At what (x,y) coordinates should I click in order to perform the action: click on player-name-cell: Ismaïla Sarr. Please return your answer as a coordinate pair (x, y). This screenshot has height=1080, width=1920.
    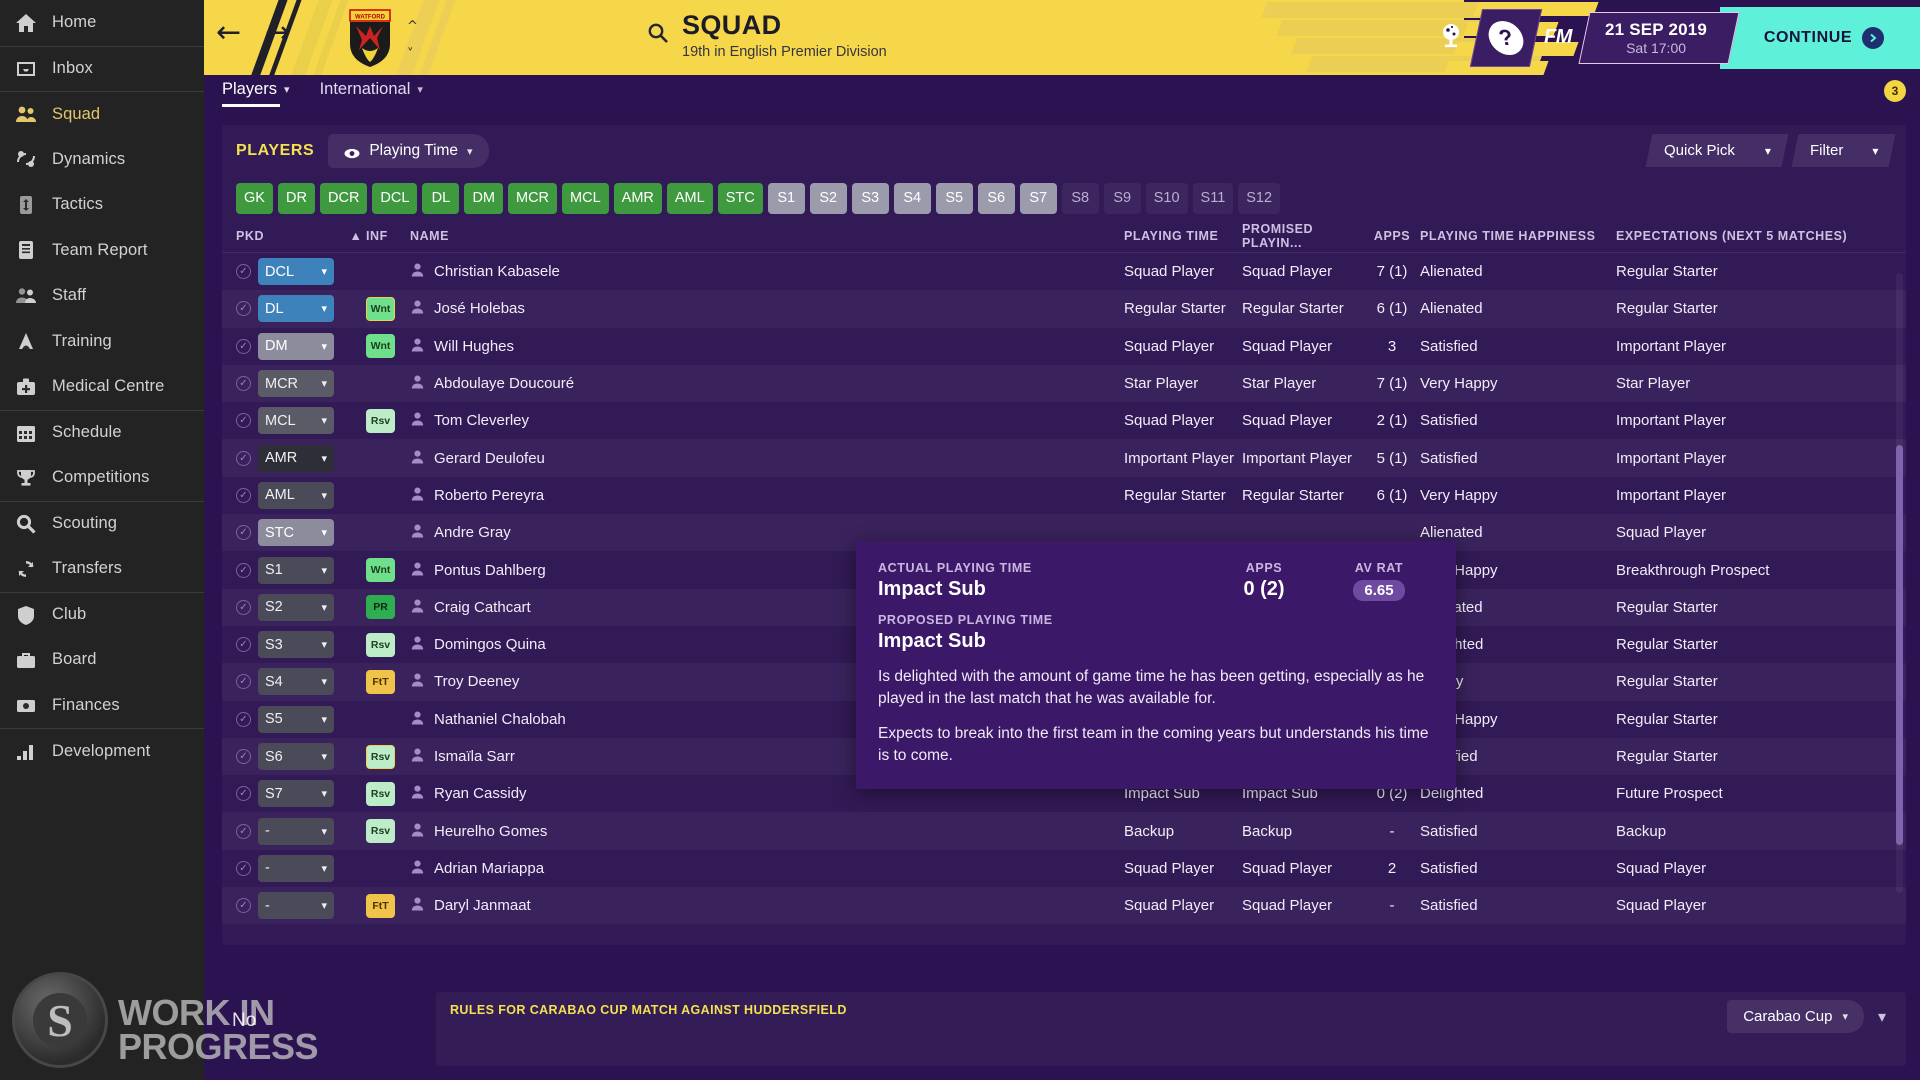
    Looking at the image, I should click on (767, 756).